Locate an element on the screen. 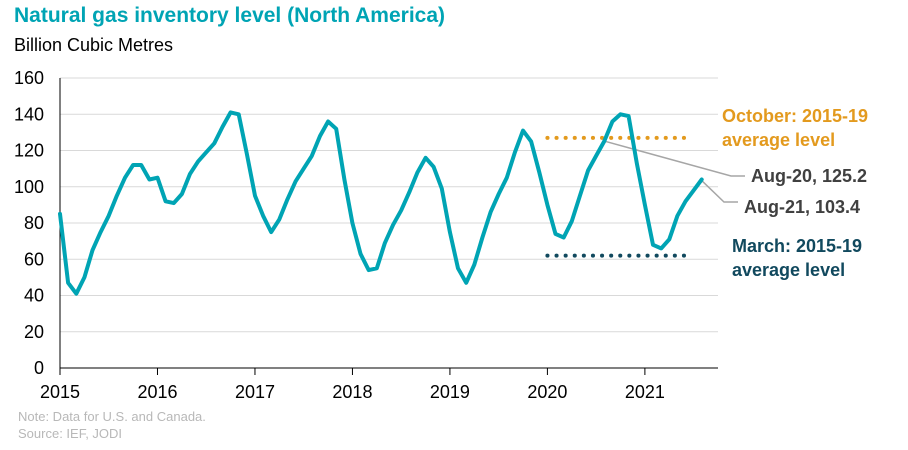 Image resolution: width=908 pixels, height=450 pixels. source-note: Source: IEF, JODI is located at coordinates (70, 433).